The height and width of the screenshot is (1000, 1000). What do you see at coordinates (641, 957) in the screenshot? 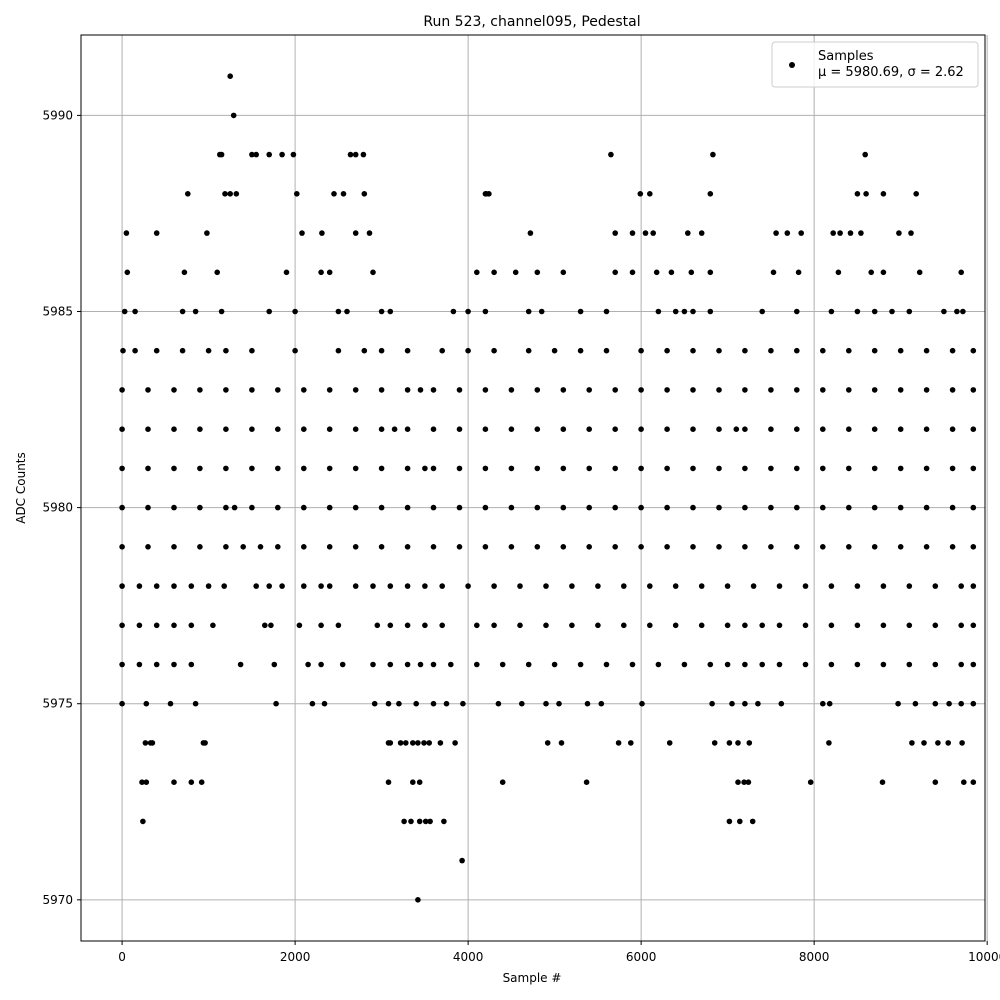
I see `x-tick-label: 6000` at bounding box center [641, 957].